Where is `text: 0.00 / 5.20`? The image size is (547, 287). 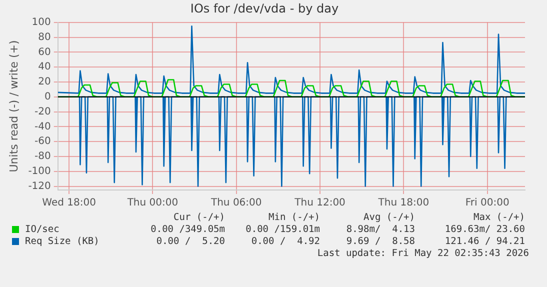
text: 0.00 / 5.20 is located at coordinates (190, 241).